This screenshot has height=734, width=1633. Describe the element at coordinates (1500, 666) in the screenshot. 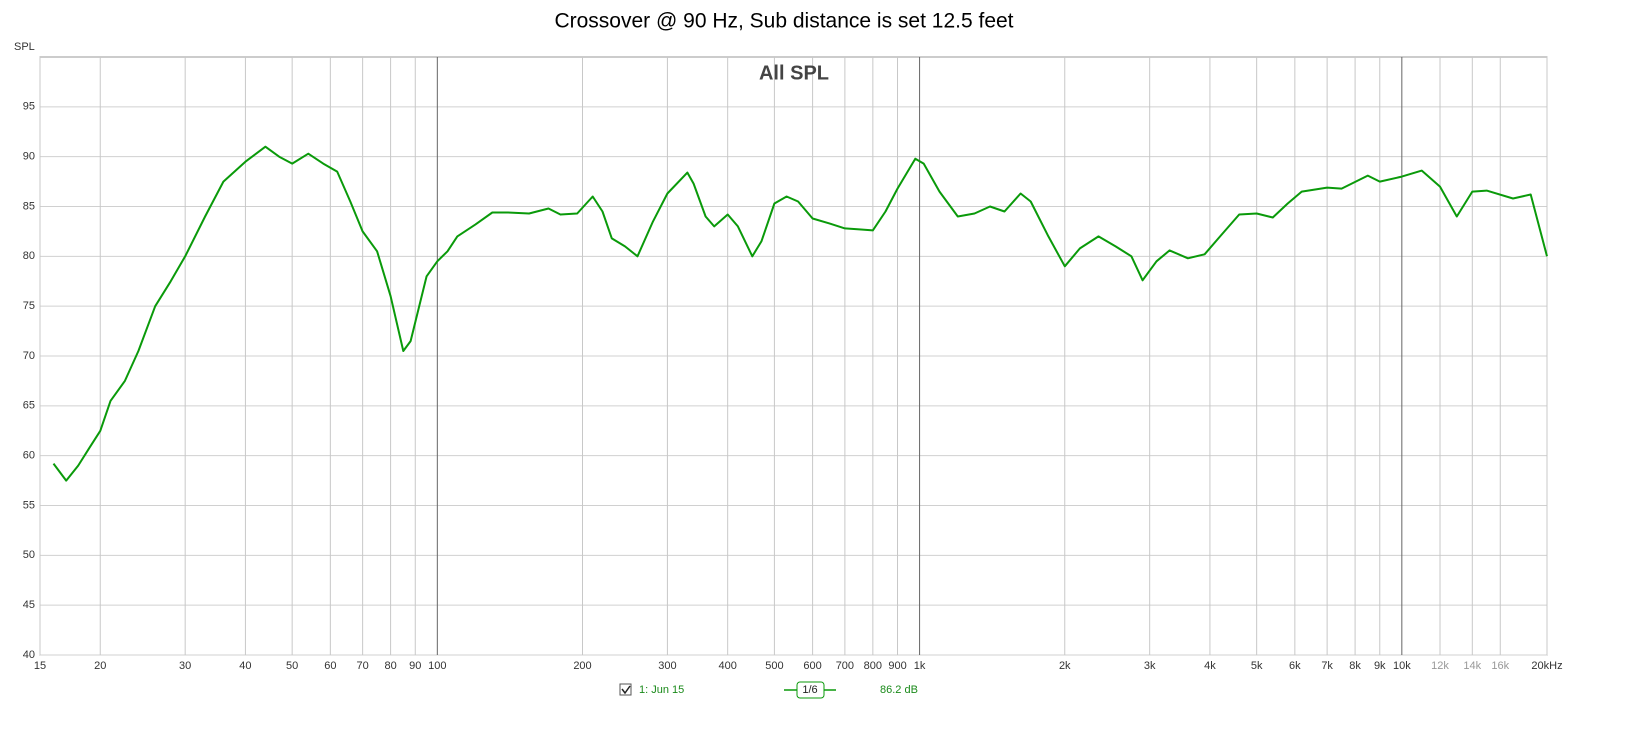

I see `x-tick-label: 16k` at that location.